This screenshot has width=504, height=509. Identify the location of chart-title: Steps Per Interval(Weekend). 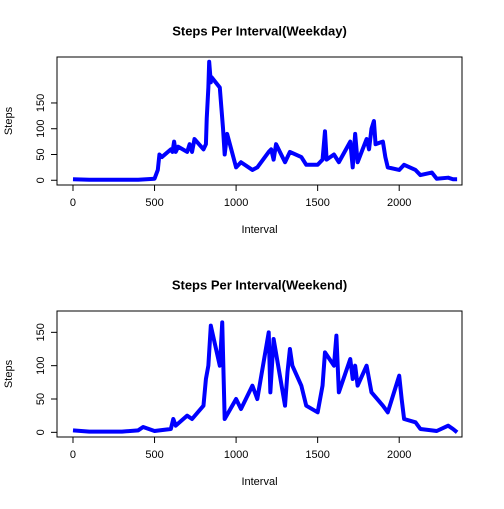
(259, 284).